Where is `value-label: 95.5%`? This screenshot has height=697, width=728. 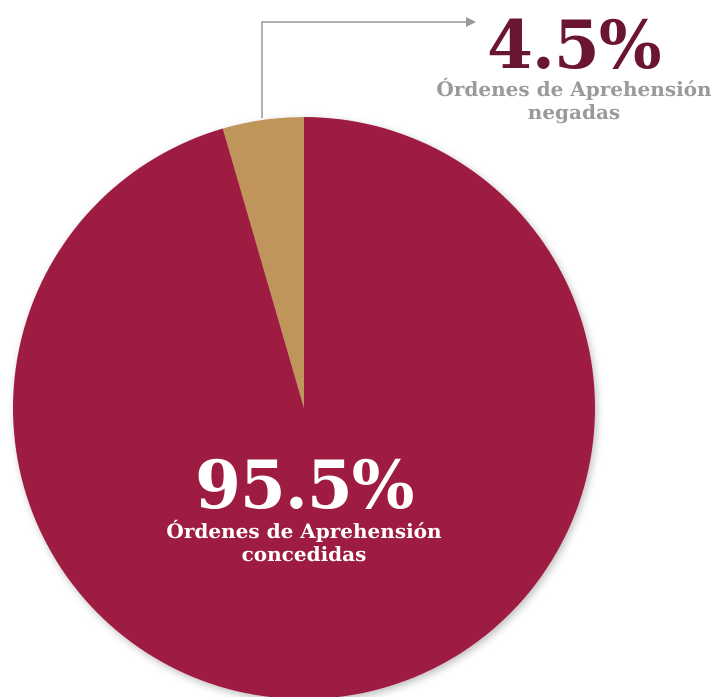 value-label: 95.5% is located at coordinates (304, 485).